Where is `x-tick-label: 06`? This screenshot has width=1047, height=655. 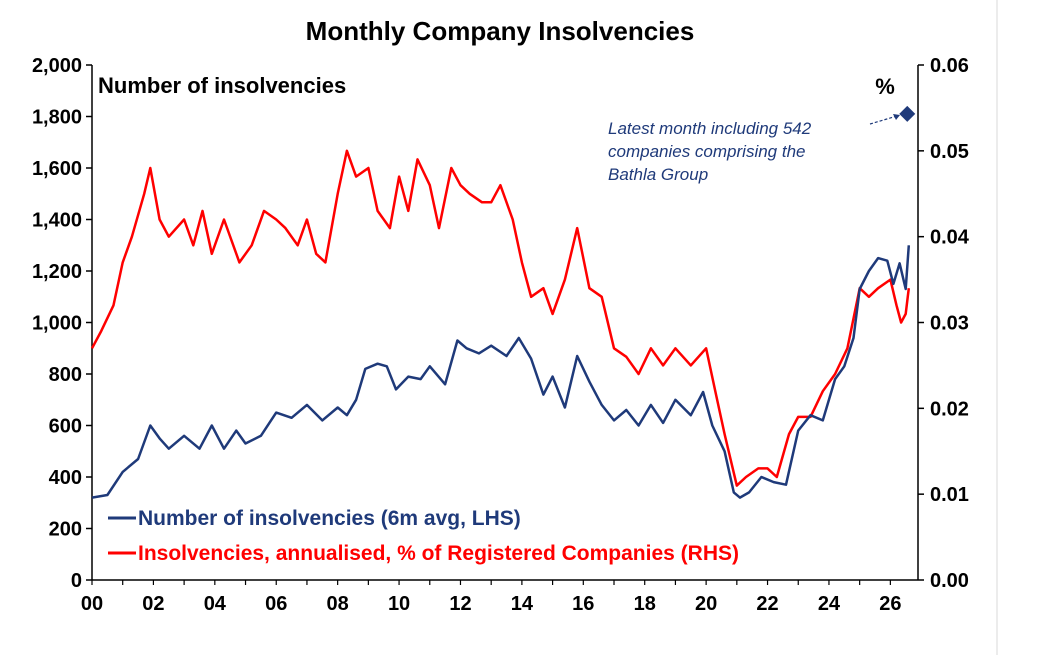 x-tick-label: 06 is located at coordinates (276, 604).